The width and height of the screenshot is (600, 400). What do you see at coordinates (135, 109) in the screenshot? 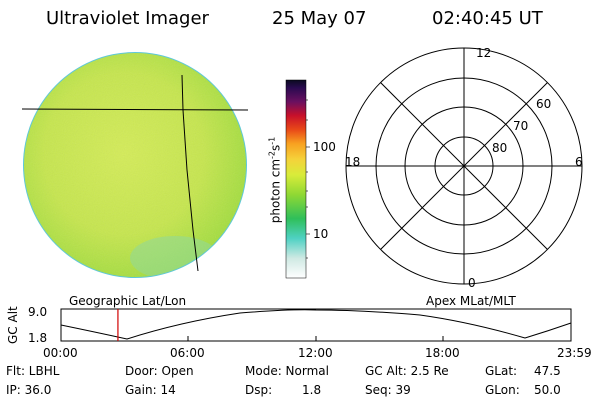
I see `geo-lat-line` at bounding box center [135, 109].